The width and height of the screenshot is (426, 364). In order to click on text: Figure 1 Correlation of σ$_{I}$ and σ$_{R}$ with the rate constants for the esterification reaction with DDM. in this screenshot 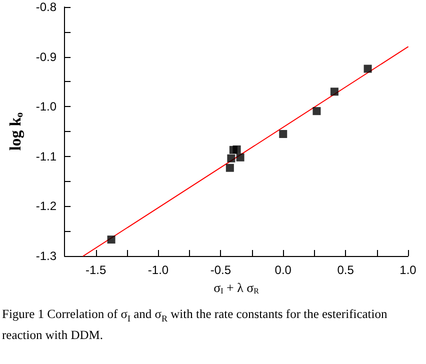, I will do `click(195, 324)`.